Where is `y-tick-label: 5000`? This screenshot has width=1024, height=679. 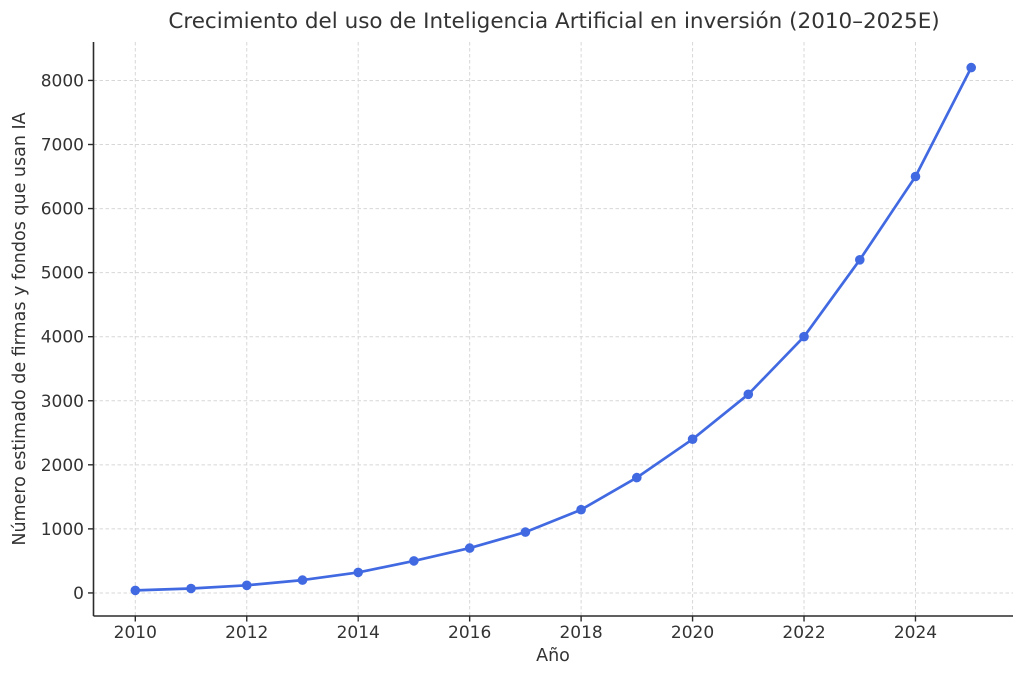 y-tick-label: 5000 is located at coordinates (62, 274).